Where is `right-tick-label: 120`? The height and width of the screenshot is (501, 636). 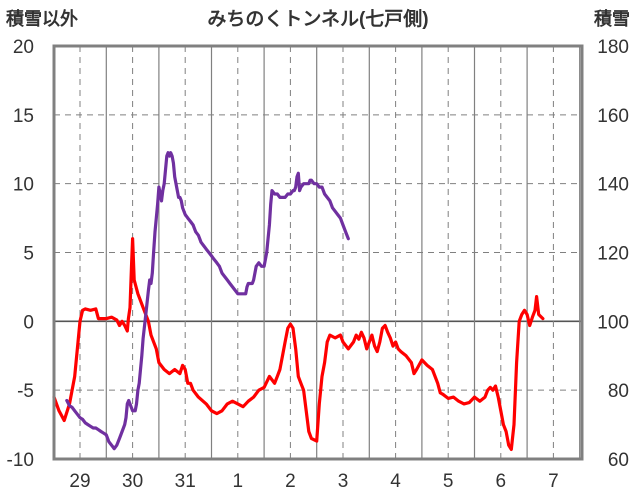 right-tick-label: 120 is located at coordinates (613, 254).